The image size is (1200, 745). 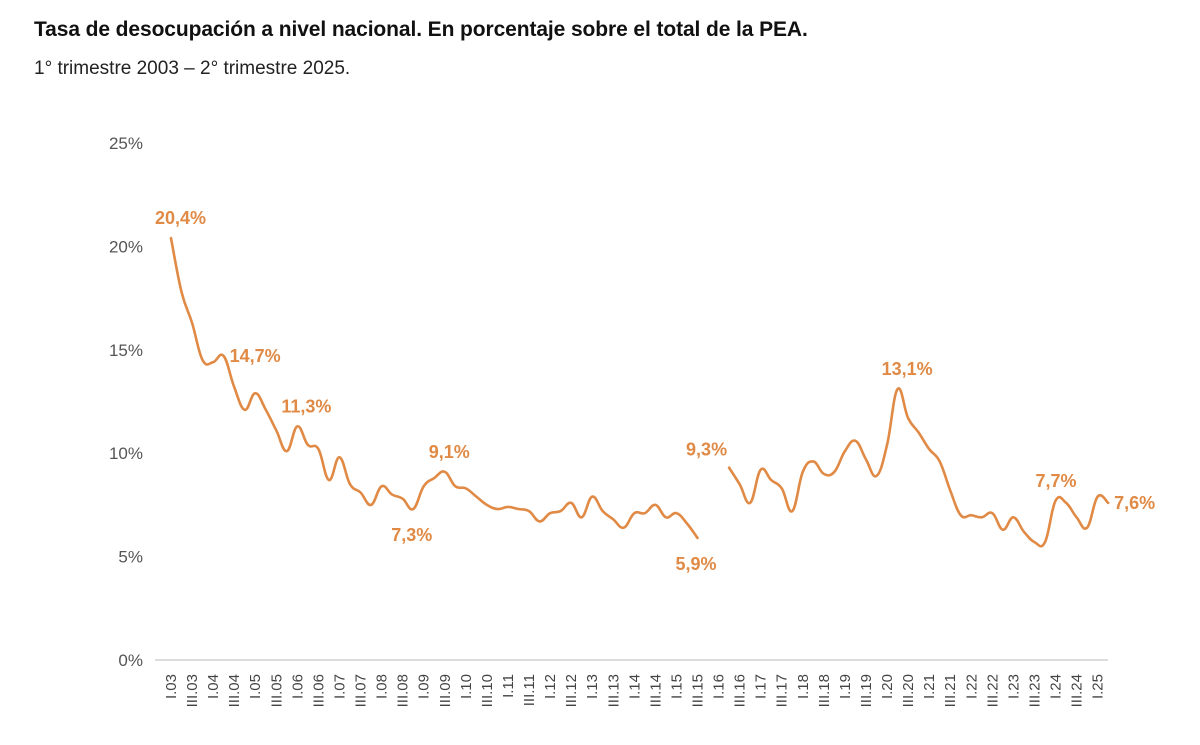 What do you see at coordinates (992, 690) in the screenshot?
I see `x-tick-label: III.22` at bounding box center [992, 690].